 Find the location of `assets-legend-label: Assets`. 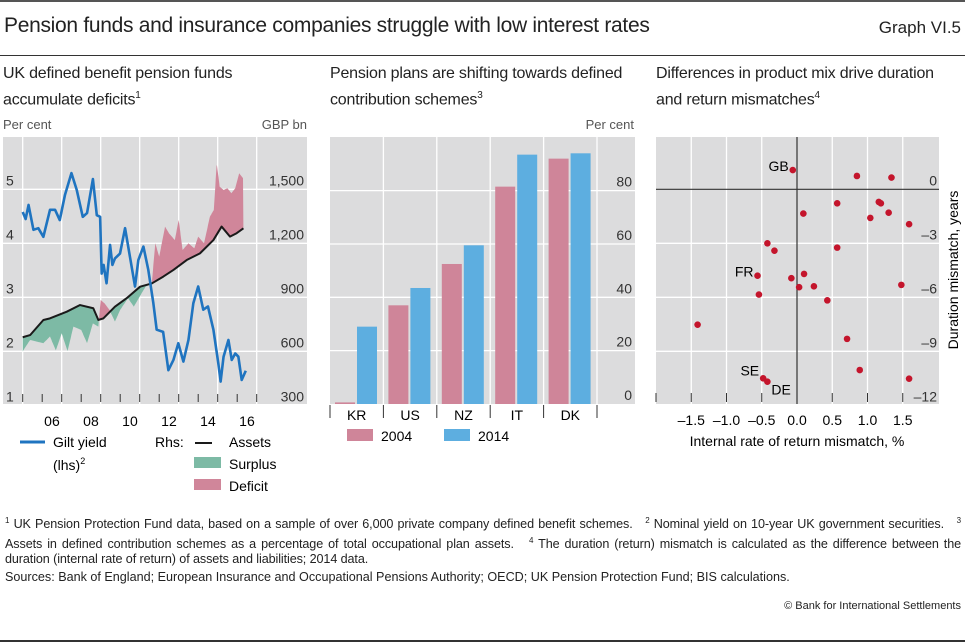

assets-legend-label: Assets is located at coordinates (250, 442).